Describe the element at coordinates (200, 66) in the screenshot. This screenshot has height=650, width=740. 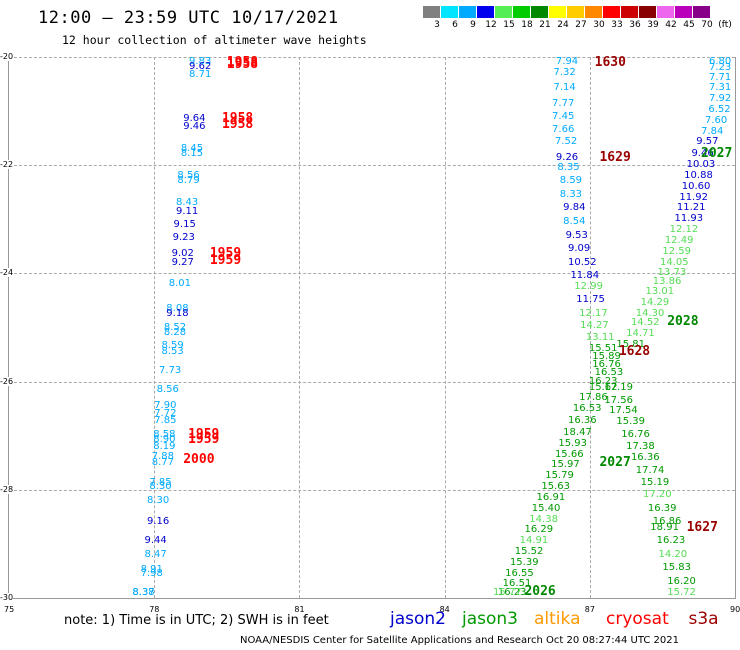
I see `wave-height-value: 9.62` at that location.